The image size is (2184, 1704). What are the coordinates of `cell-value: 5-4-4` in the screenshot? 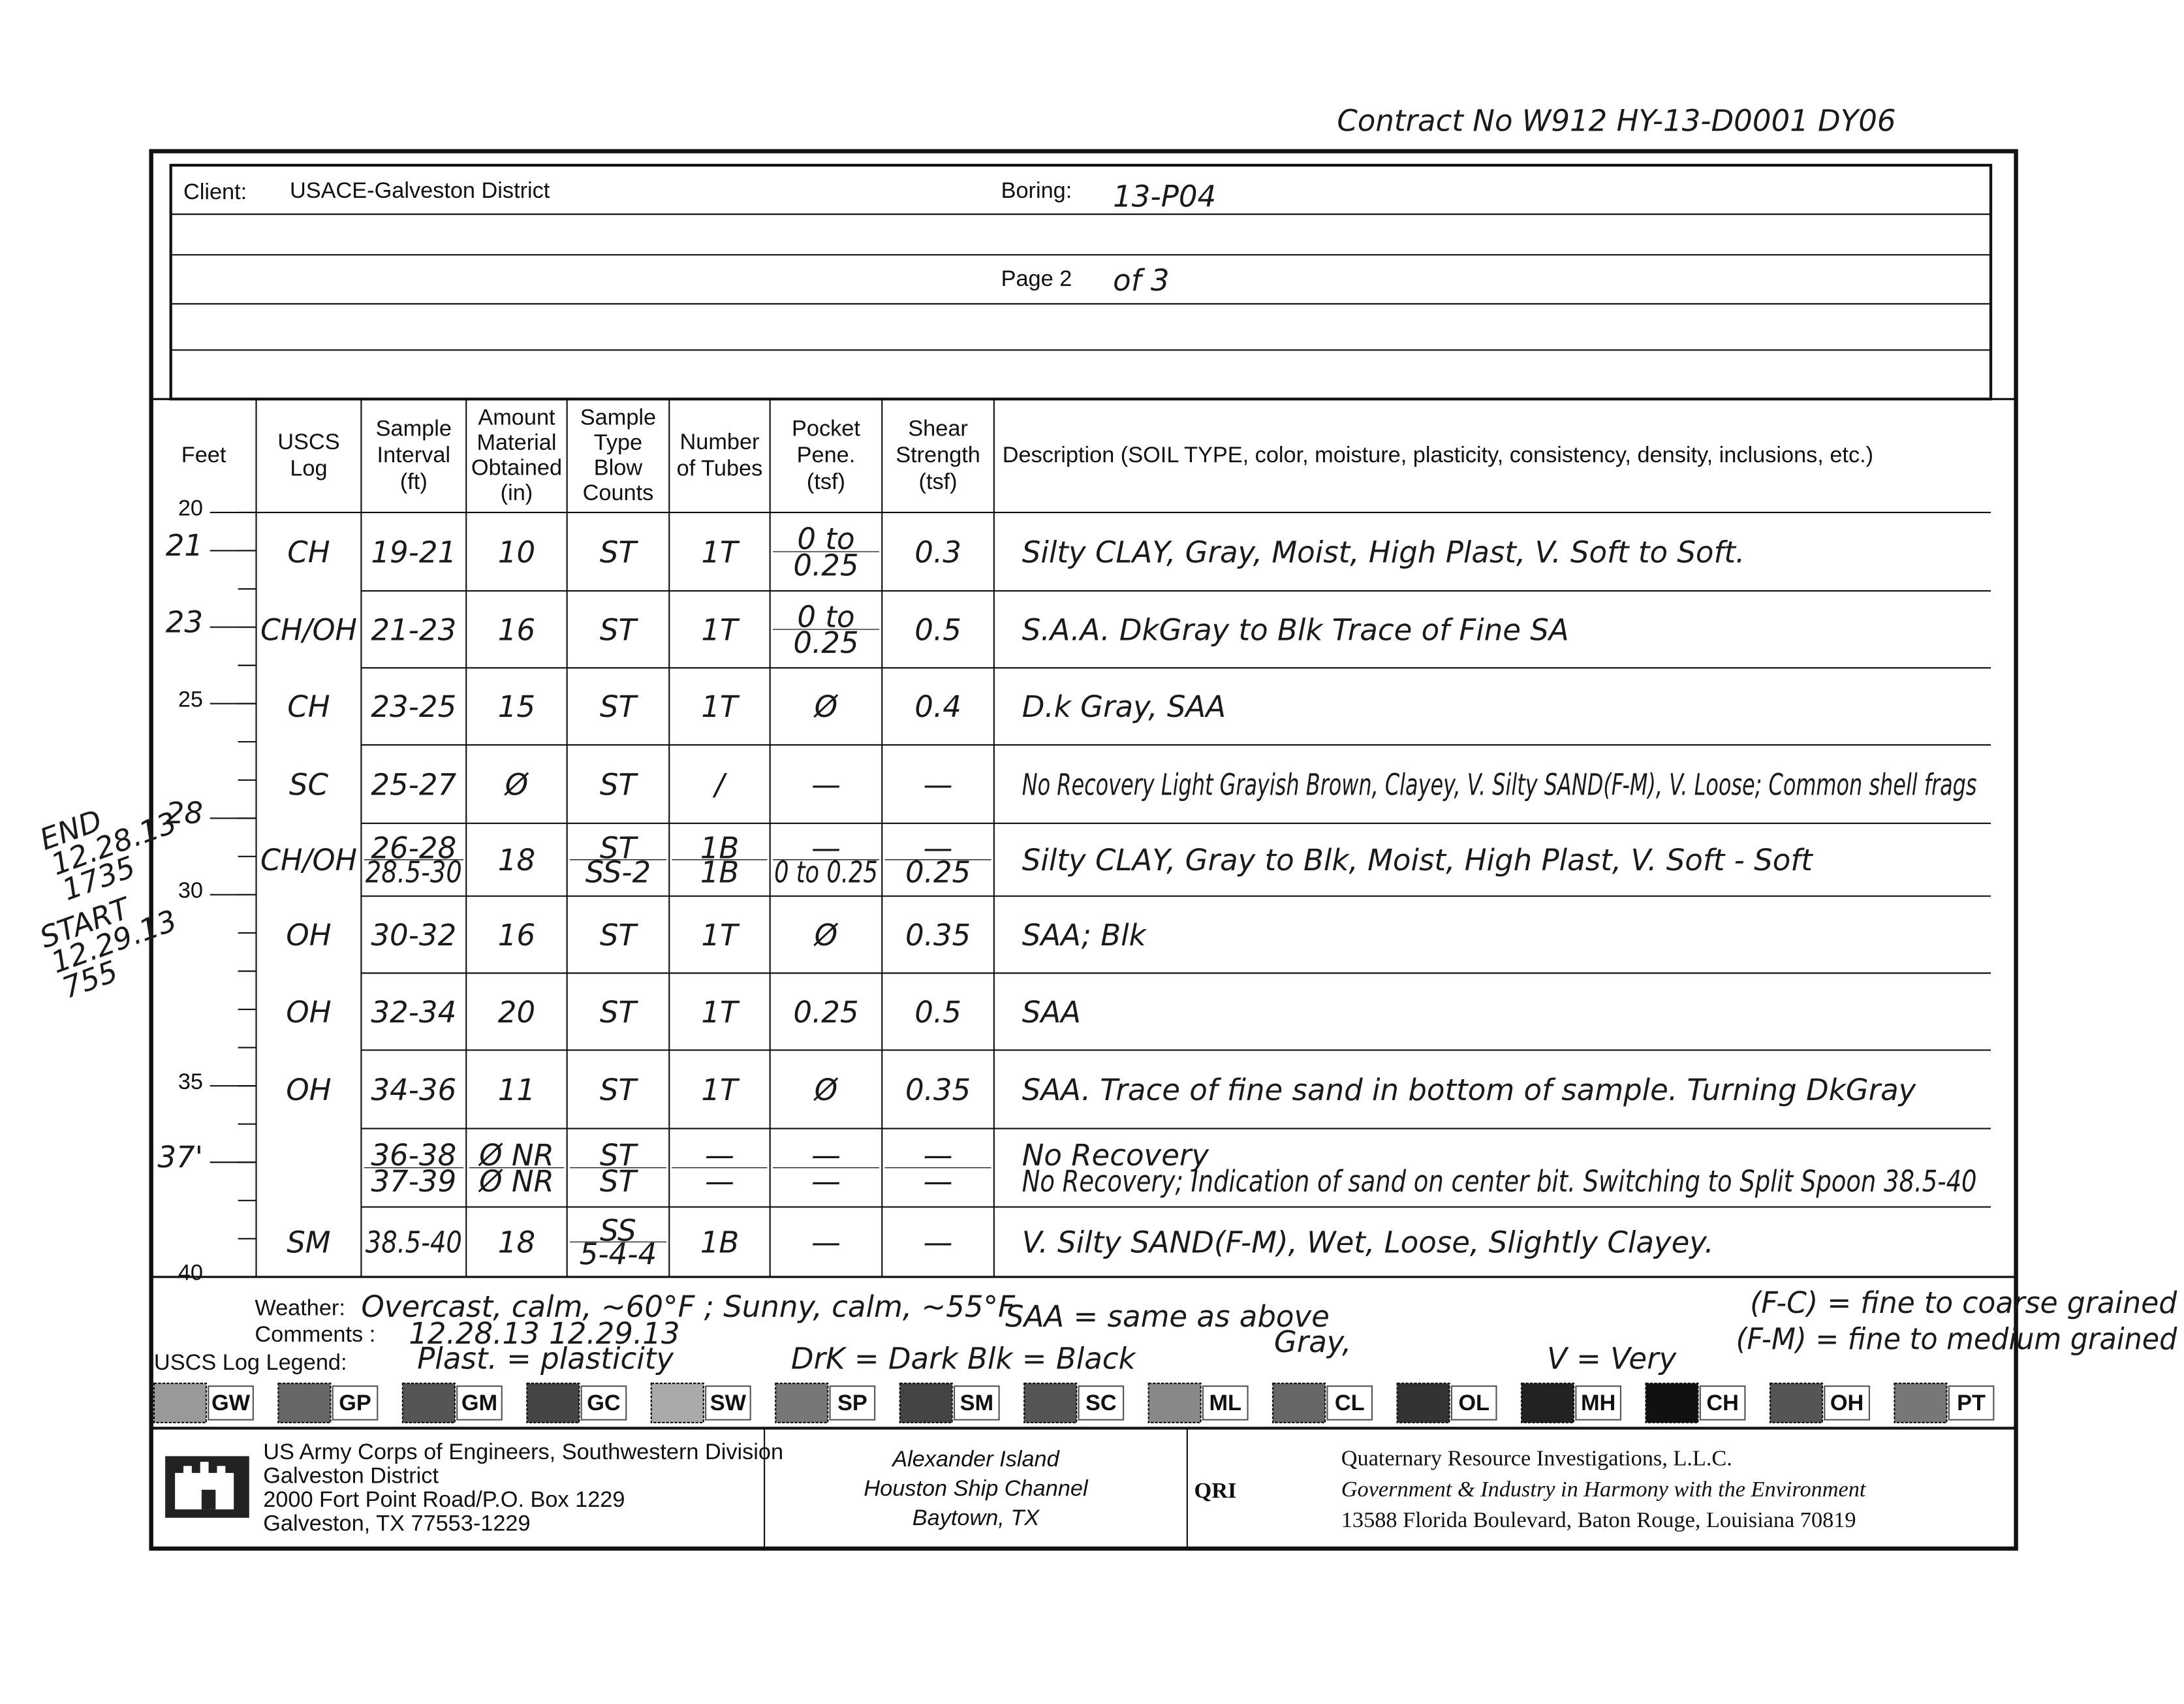 It's located at (619, 1254).